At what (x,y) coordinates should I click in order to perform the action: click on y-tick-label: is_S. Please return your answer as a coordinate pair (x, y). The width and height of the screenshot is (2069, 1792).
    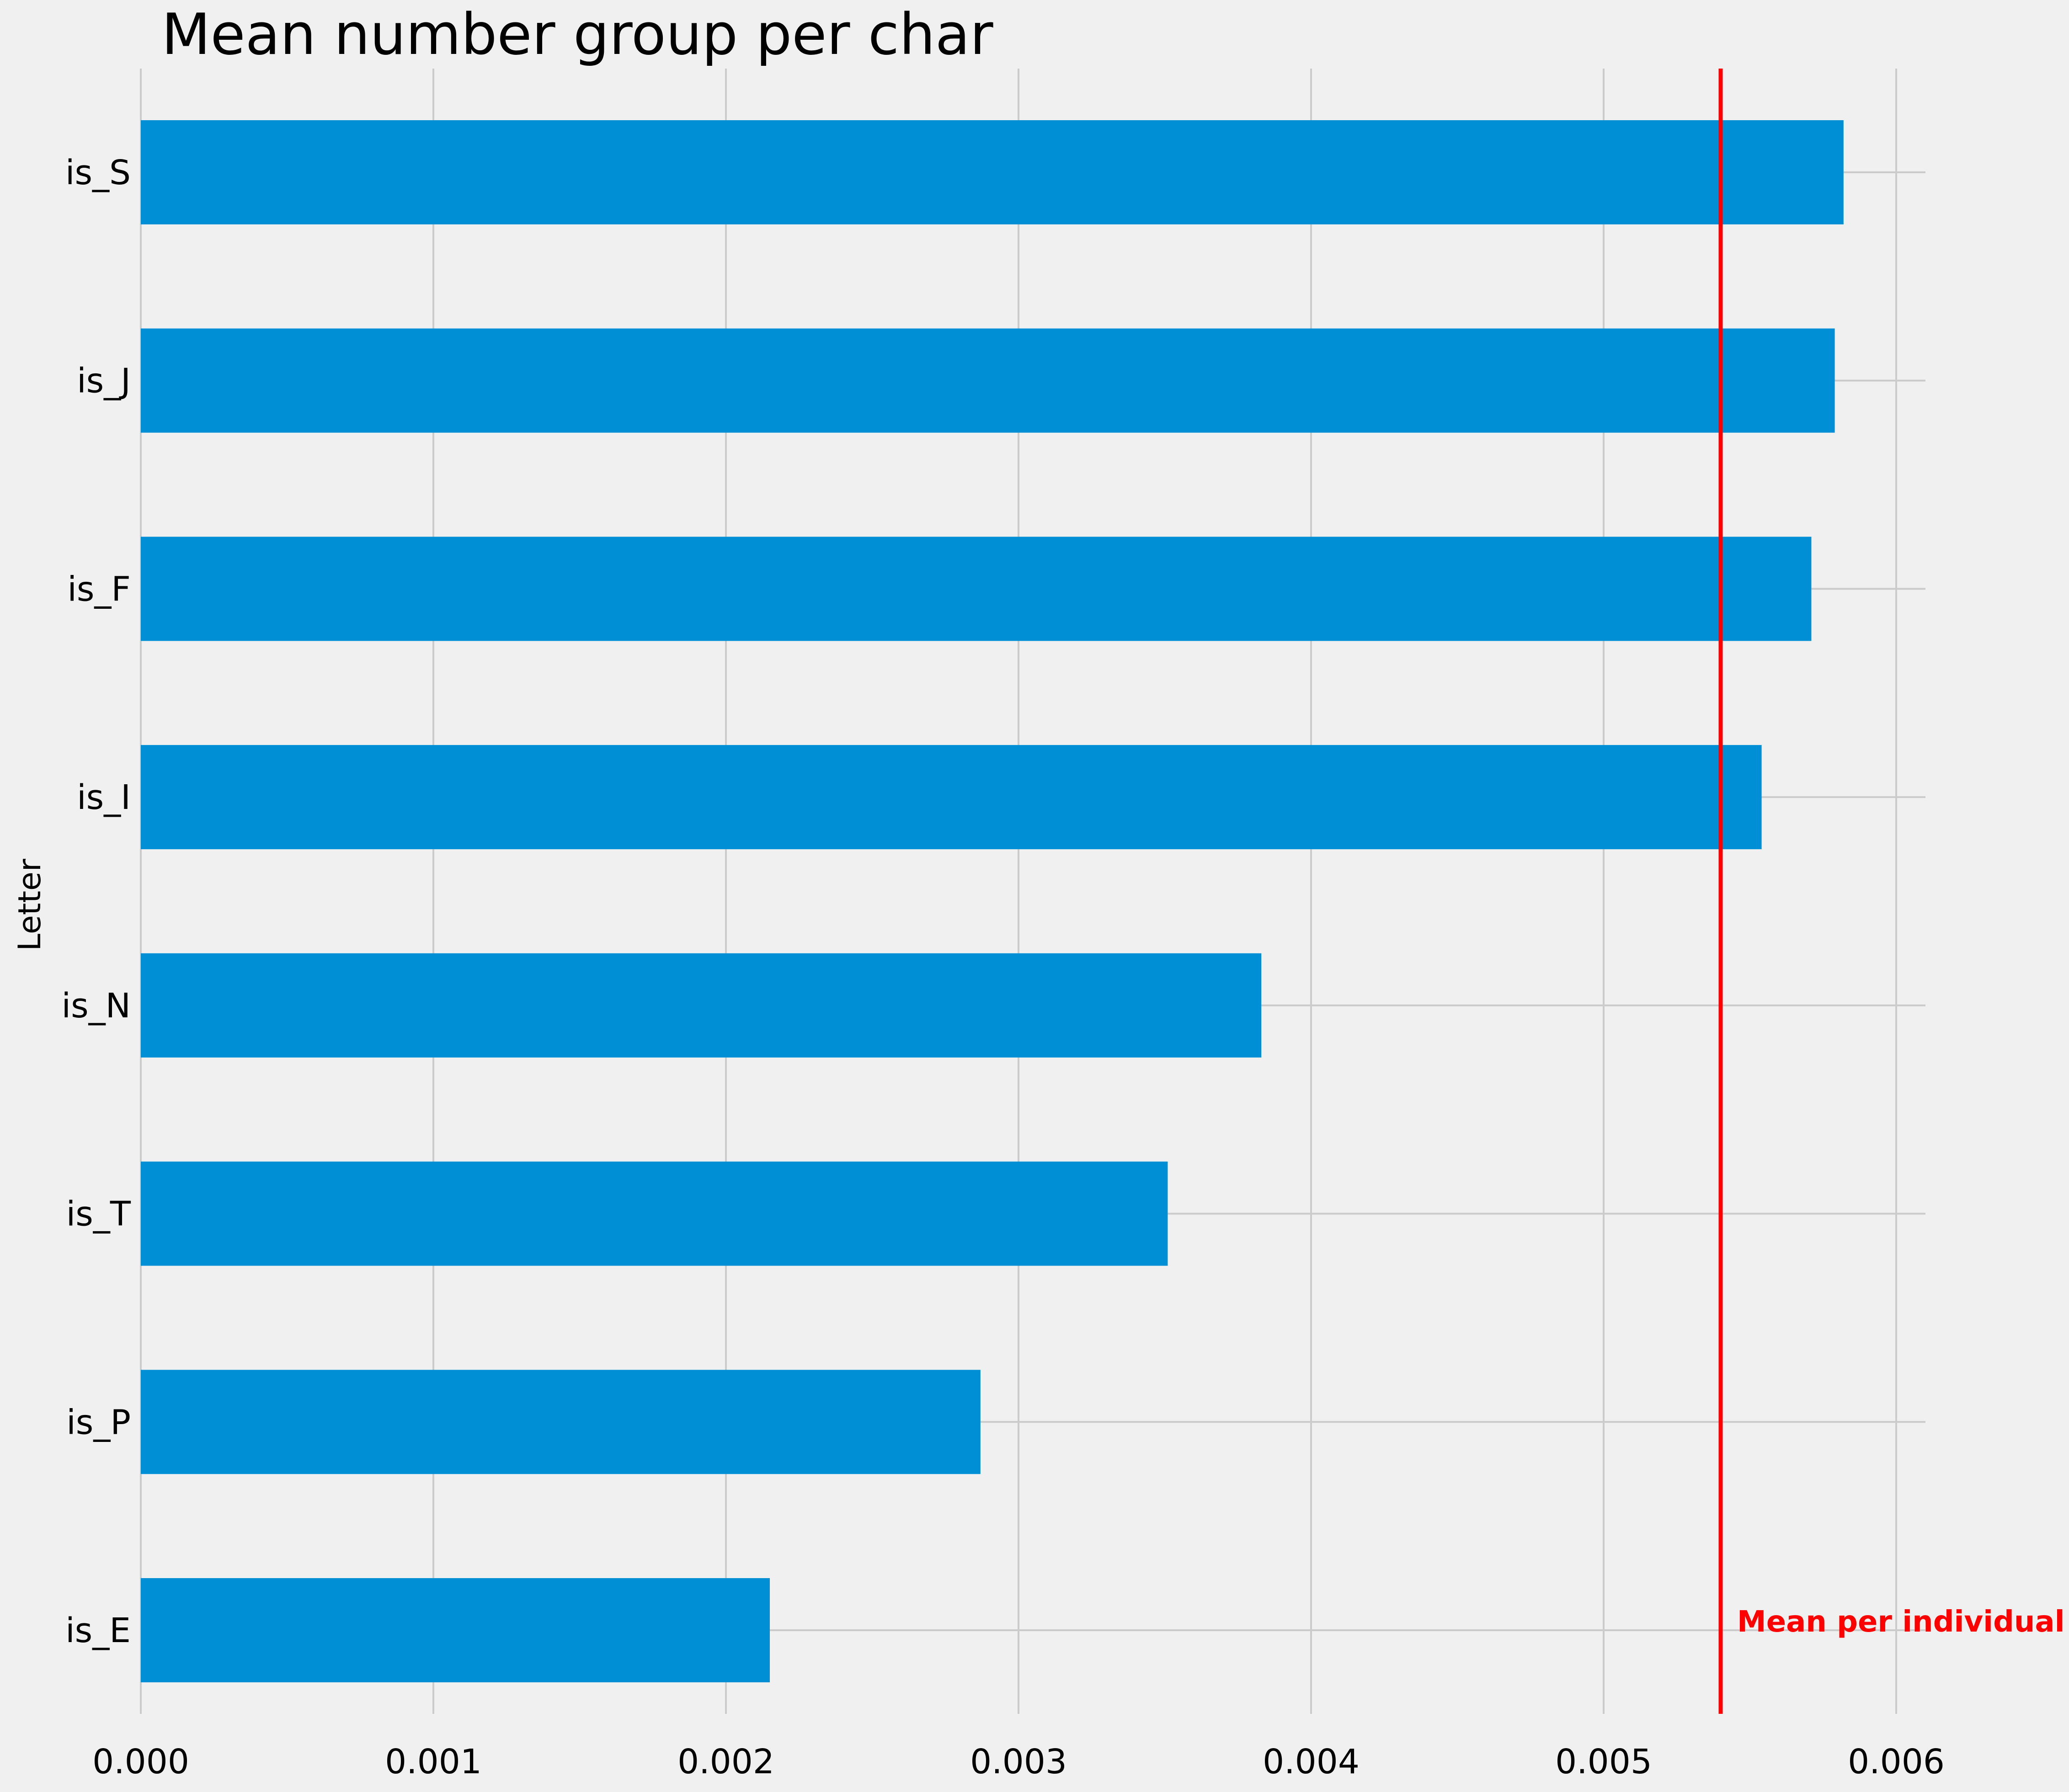
    Looking at the image, I should click on (98, 172).